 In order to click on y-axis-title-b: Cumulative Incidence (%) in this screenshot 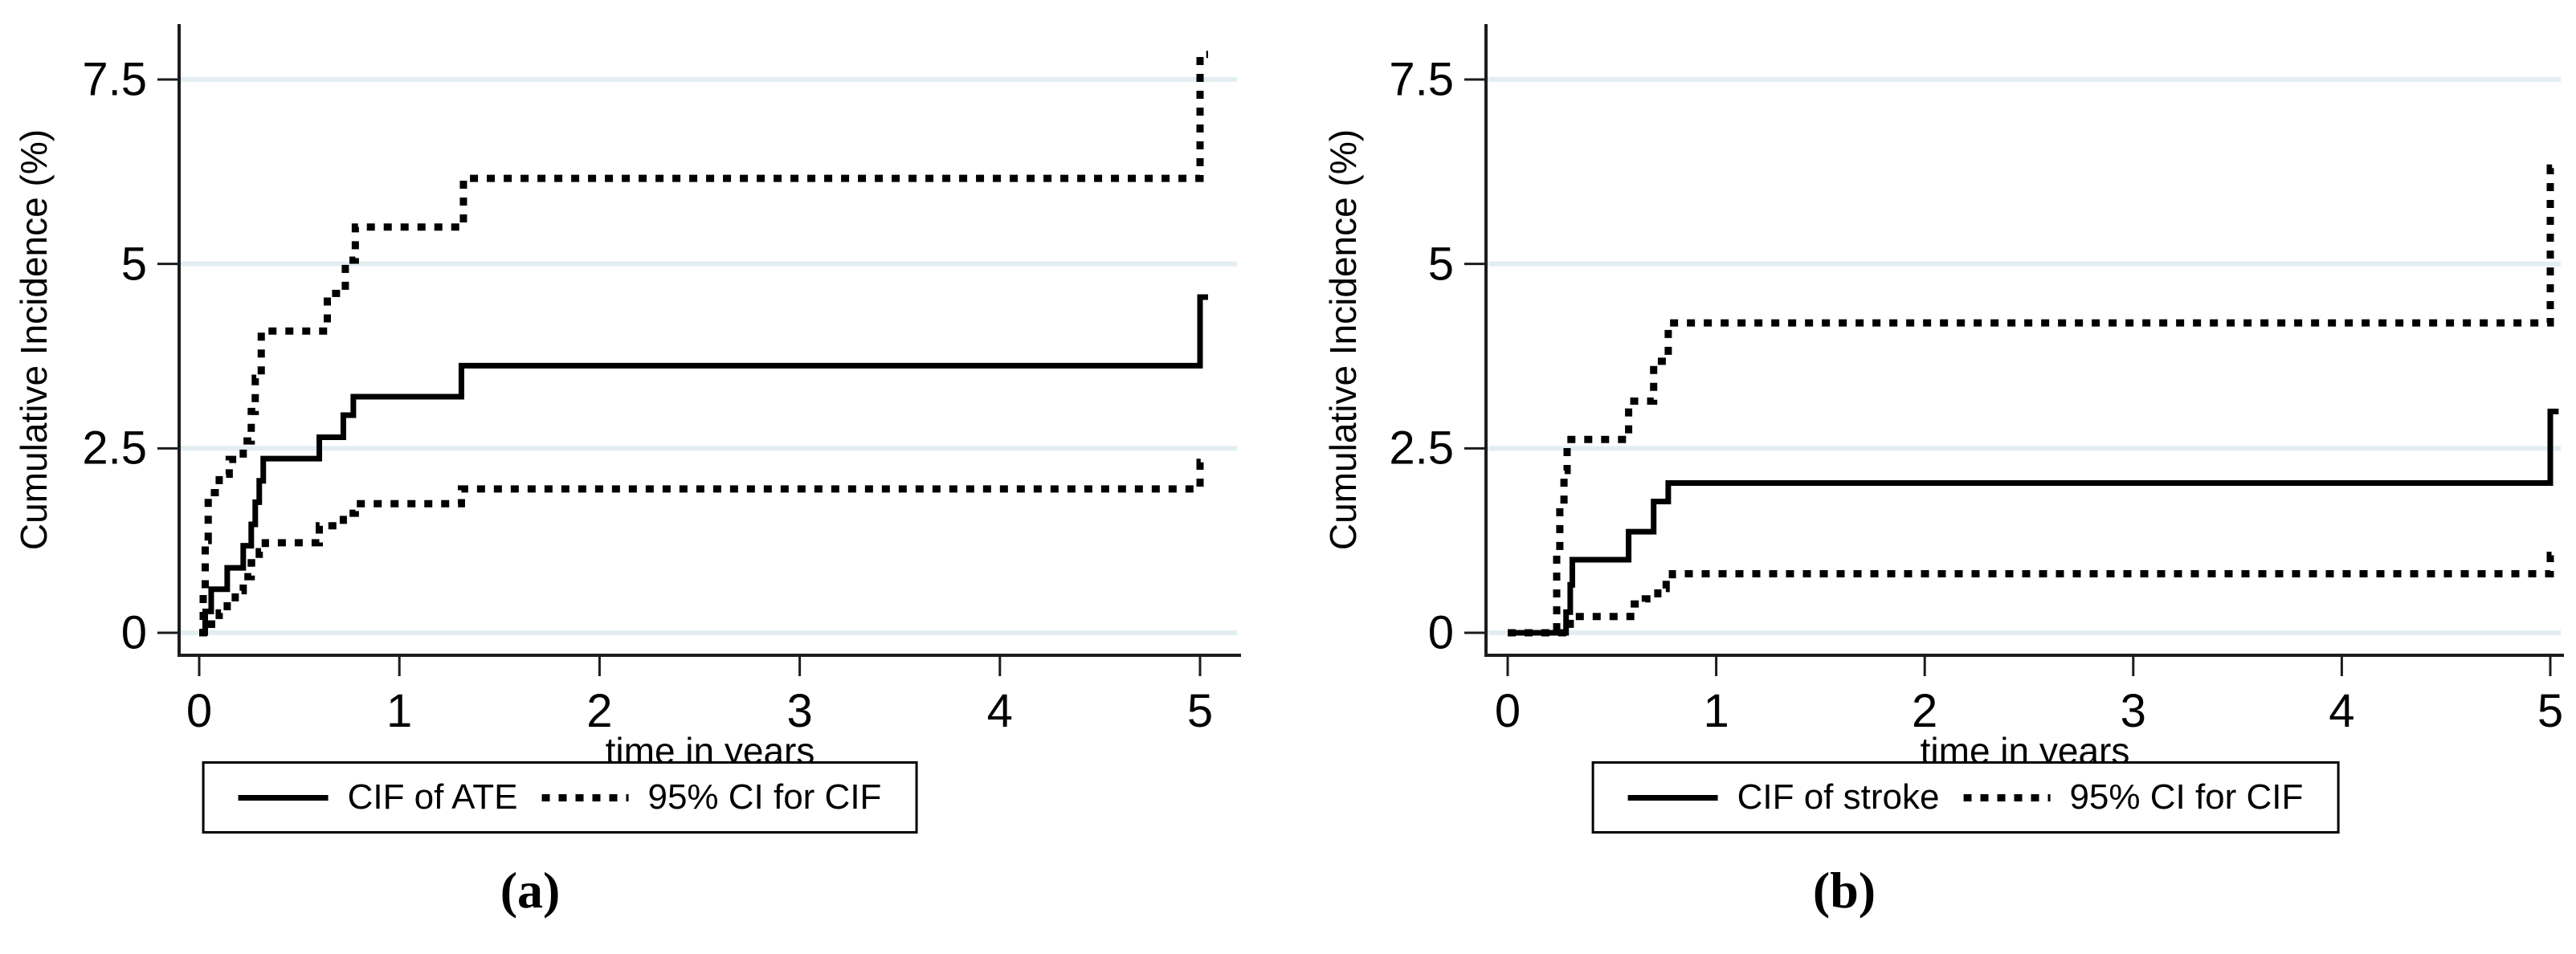, I will do `click(1343, 339)`.